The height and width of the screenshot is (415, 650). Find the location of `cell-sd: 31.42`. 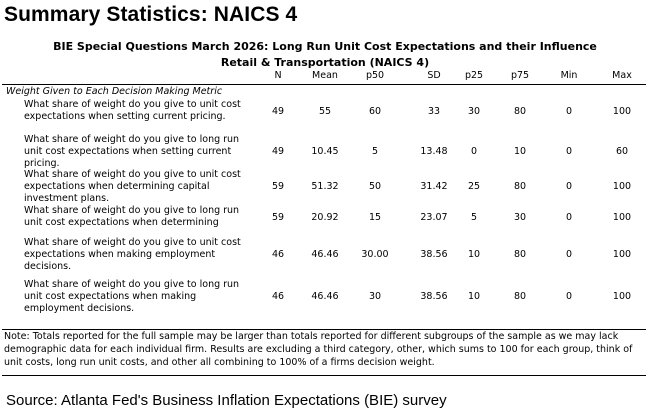

cell-sd: 31.42 is located at coordinates (434, 186).